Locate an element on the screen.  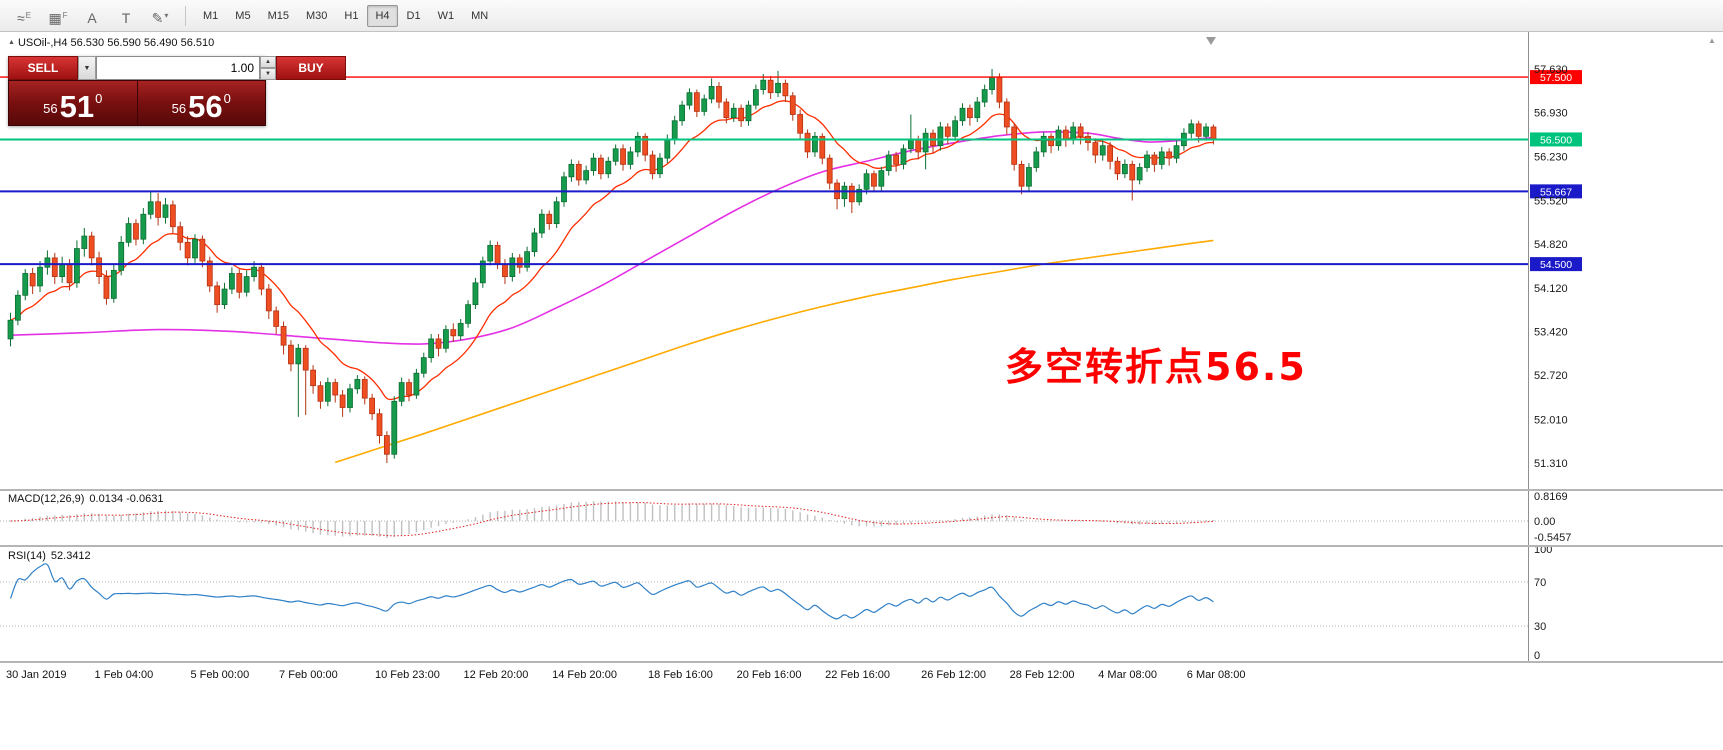
scrollbar-up-icon: ▲ is located at coordinates (1712, 40).